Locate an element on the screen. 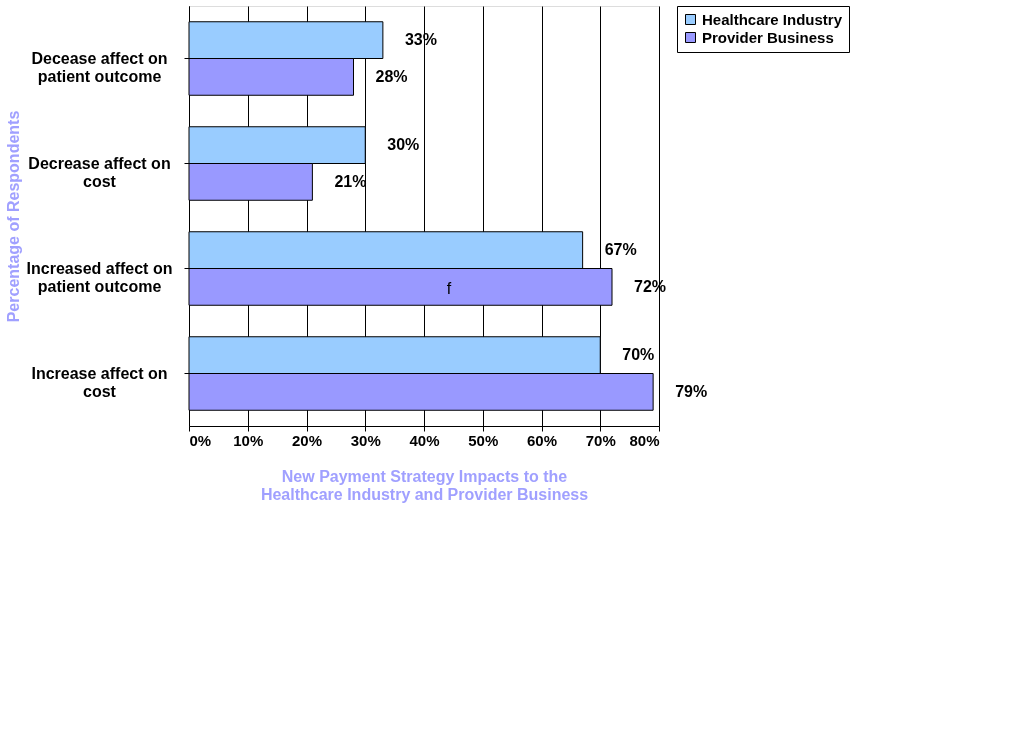  y-tick-label: Decease affect on patient outcome is located at coordinates (99, 67).